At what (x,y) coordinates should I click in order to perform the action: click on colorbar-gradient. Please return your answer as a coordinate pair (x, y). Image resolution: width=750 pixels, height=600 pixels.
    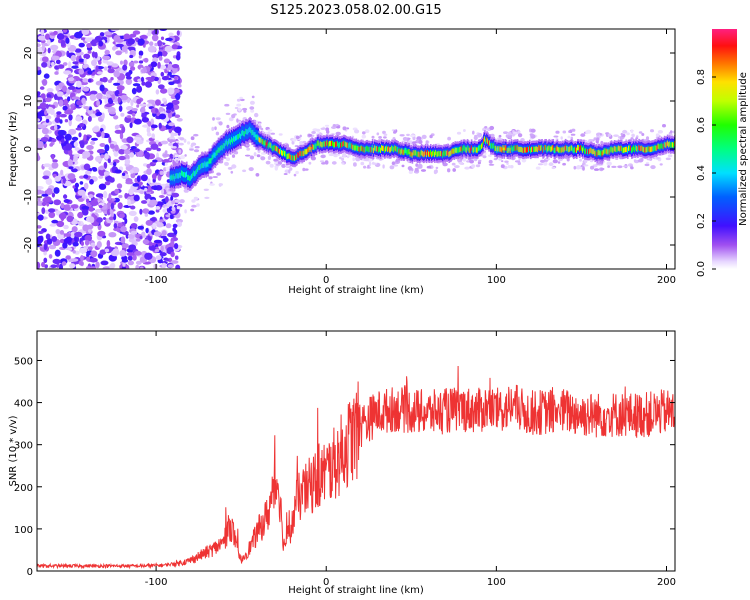
    Looking at the image, I should click on (724, 149).